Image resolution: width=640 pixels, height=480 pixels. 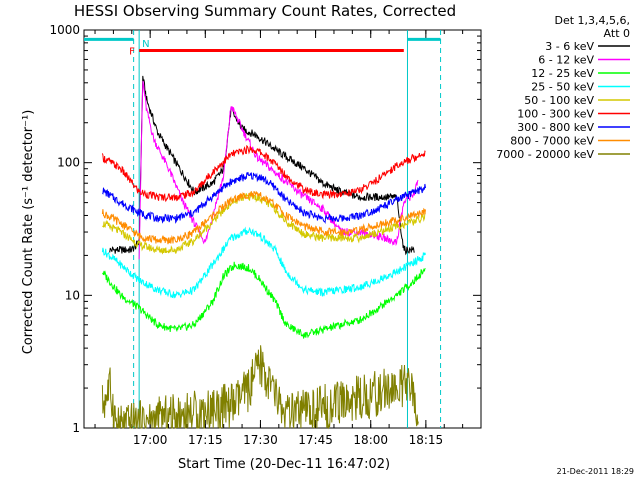 I want to click on y-tick-label: 1, so click(x=76, y=428).